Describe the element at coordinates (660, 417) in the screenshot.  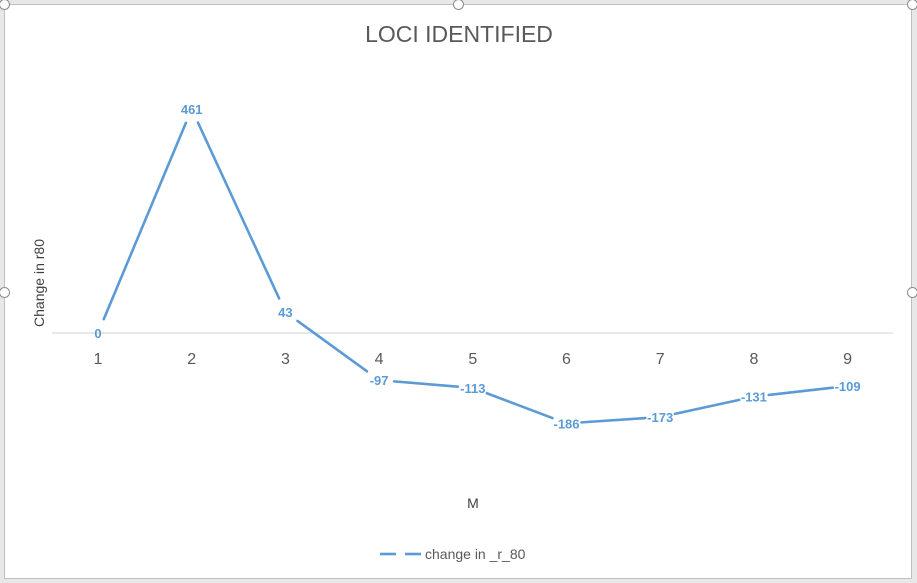
I see `data-label-7: -173` at that location.